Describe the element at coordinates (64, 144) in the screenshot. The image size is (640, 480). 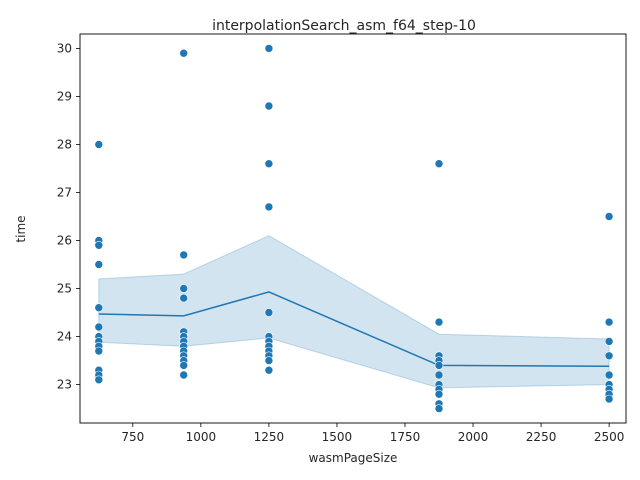
I see `y-tick-label: 28` at that location.